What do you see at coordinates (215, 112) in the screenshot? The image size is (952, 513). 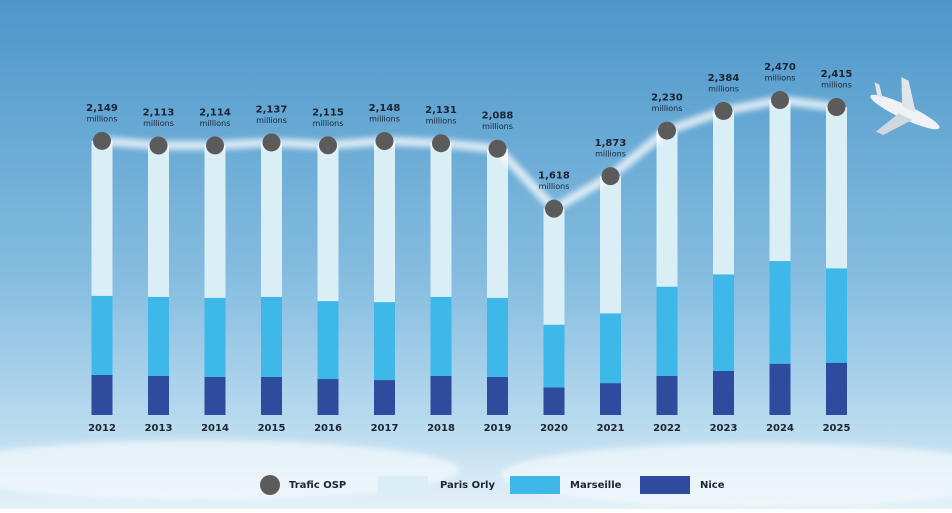 I see `value-label: 2,114` at bounding box center [215, 112].